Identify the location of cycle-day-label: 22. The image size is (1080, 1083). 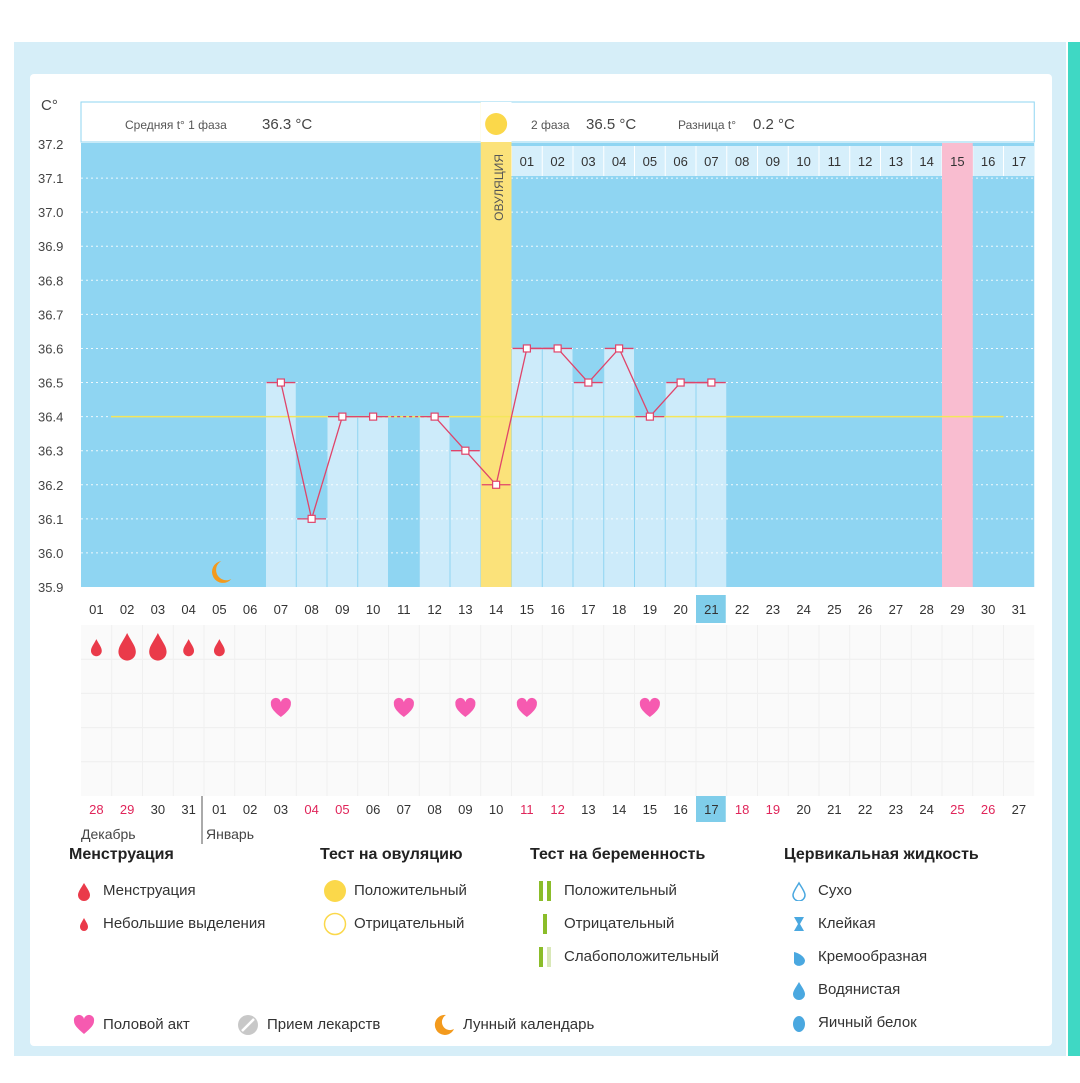
(742, 609).